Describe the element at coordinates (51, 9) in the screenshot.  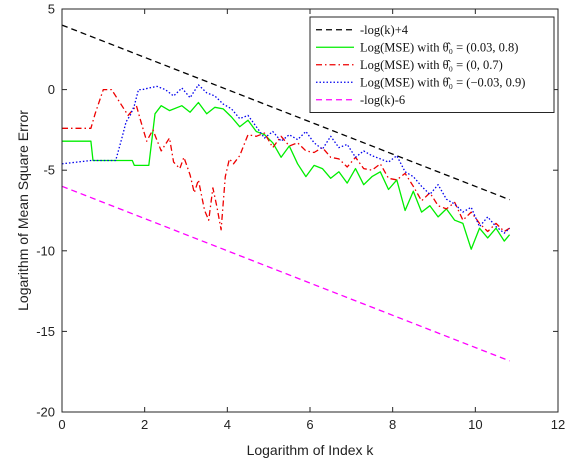
I see `y-tick-label: 5` at that location.